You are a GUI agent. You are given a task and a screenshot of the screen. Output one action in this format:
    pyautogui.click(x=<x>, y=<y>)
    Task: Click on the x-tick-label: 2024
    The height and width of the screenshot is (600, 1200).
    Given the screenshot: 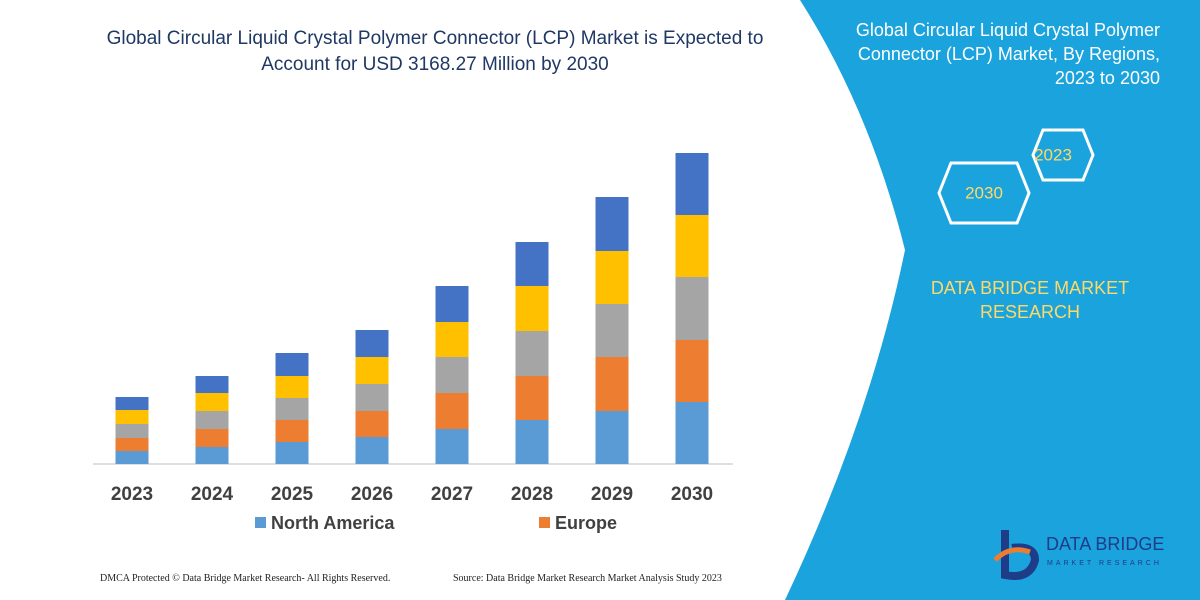 What is the action you would take?
    pyautogui.click(x=212, y=494)
    